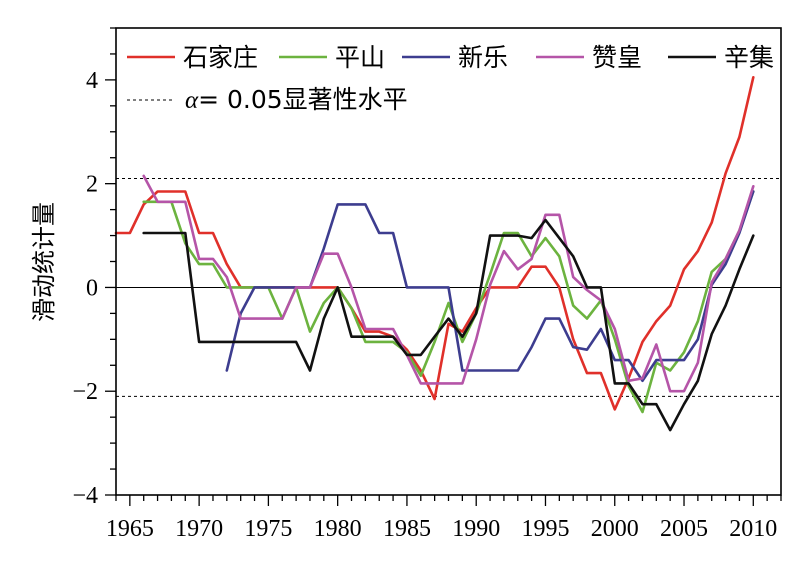 Image resolution: width=800 pixels, height=566 pixels. I want to click on legend-series-items: 石家庄 平山 新乐 赞皇 辛集, so click(450, 57).